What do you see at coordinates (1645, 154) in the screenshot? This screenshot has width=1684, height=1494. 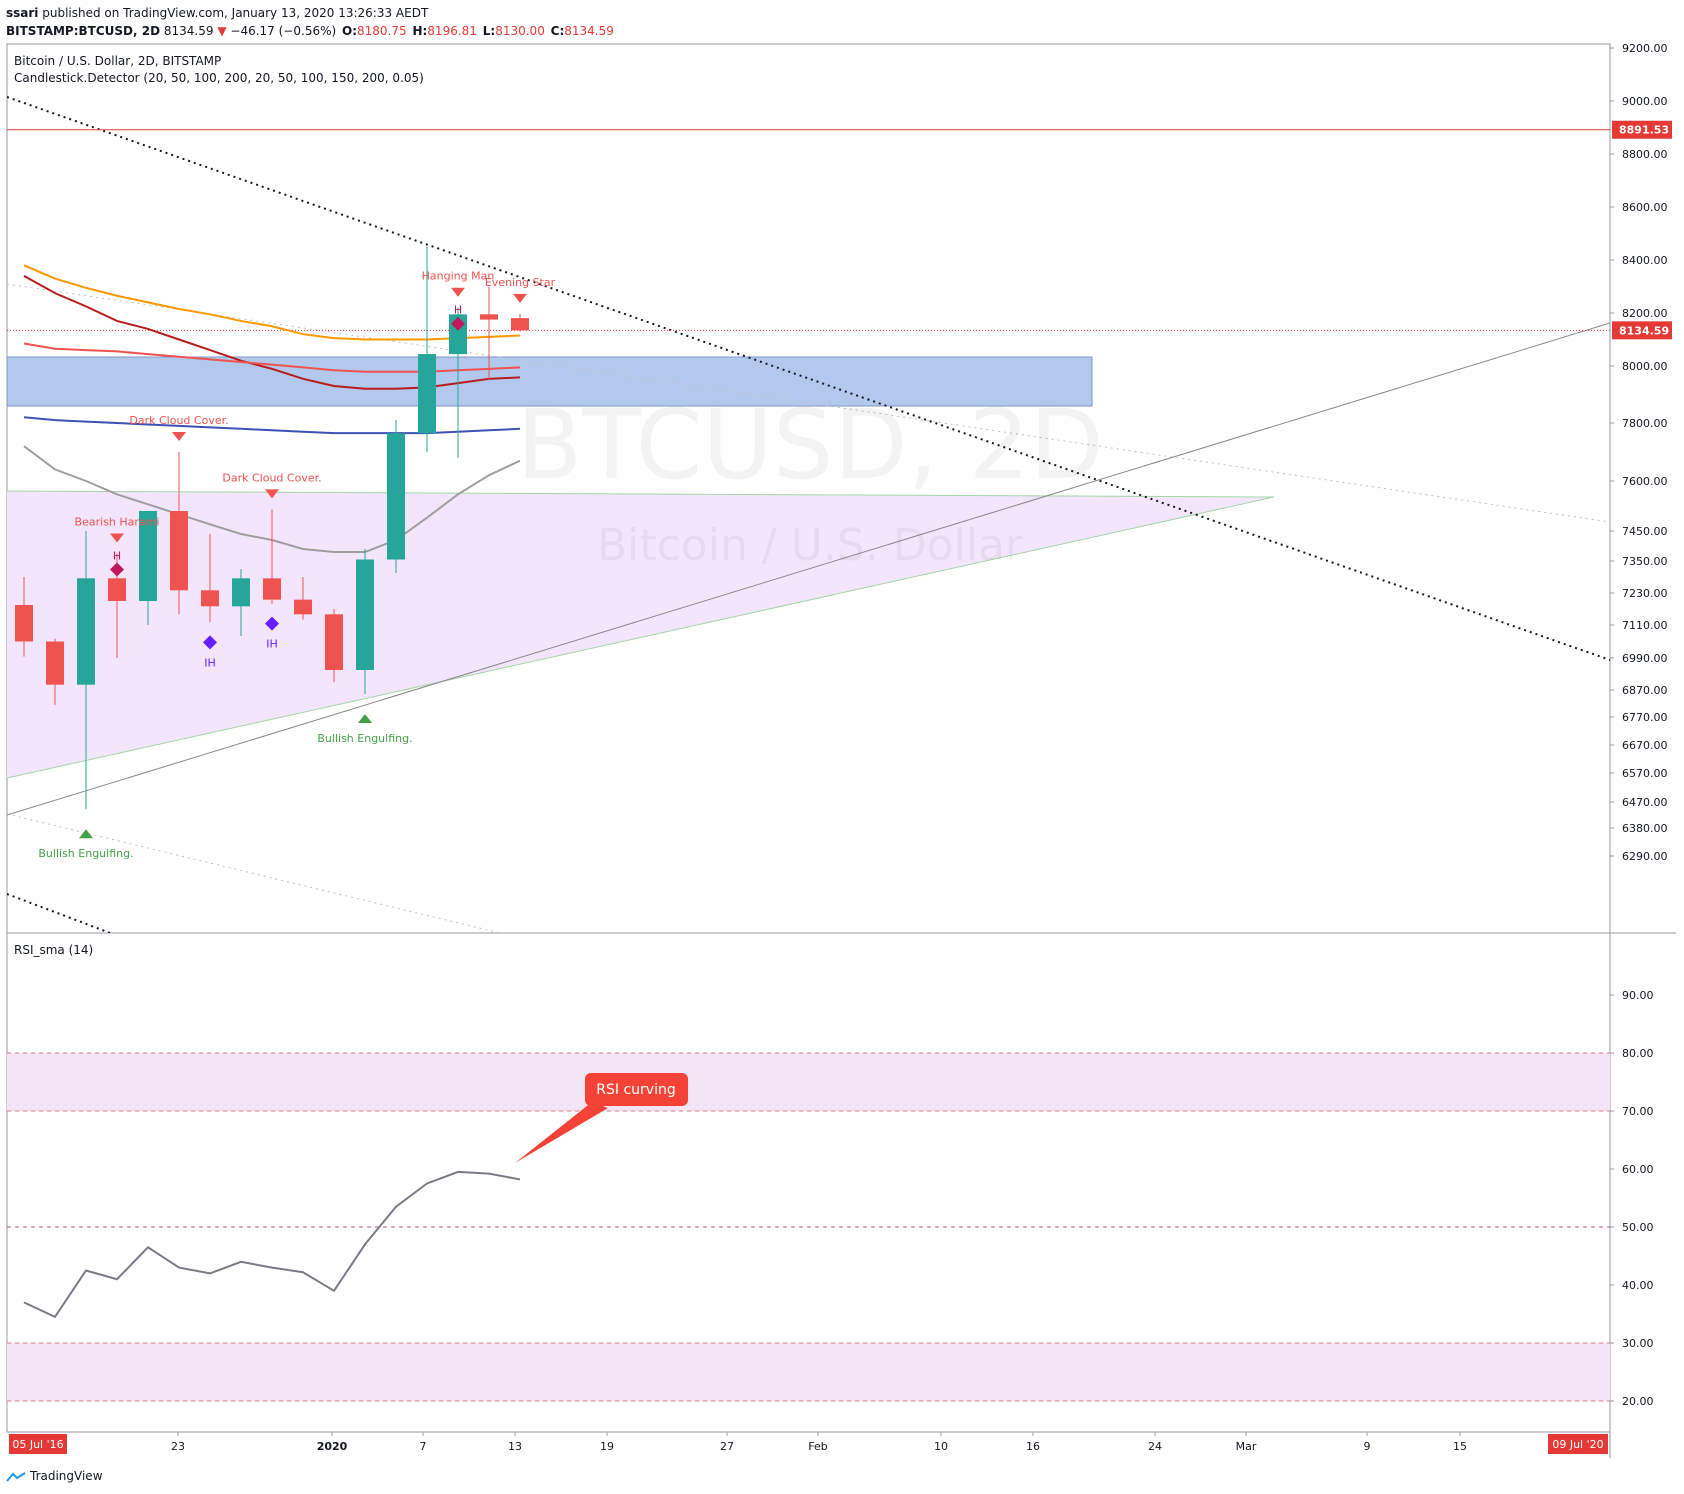 I see `price-tick-label: 8800.00` at bounding box center [1645, 154].